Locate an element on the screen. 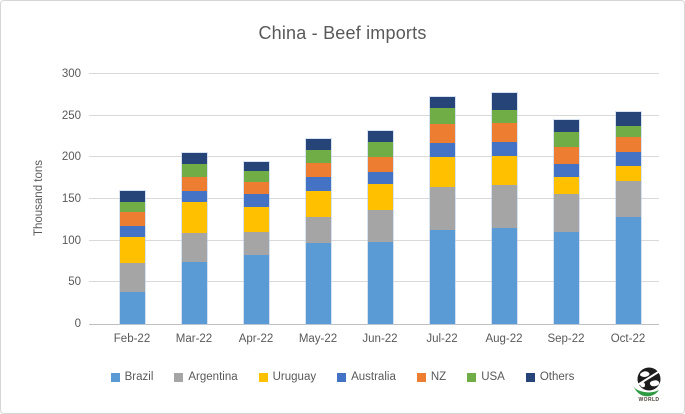 The height and width of the screenshot is (414, 685). y-tick-0: 0 is located at coordinates (77, 324).